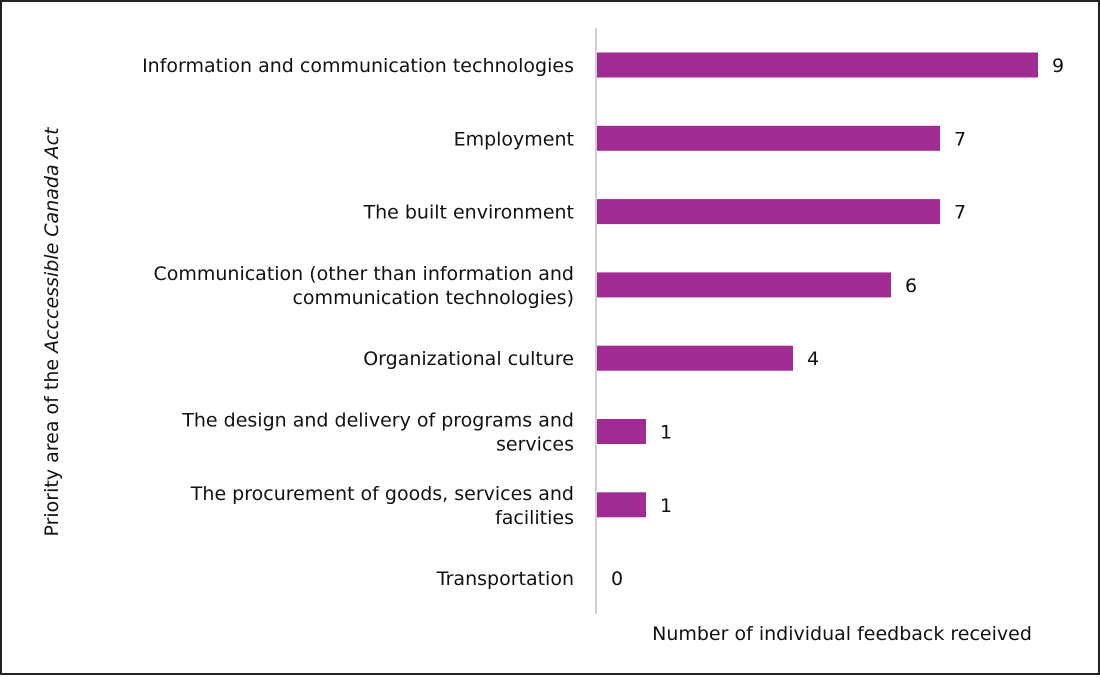  Describe the element at coordinates (617, 579) in the screenshot. I see `data-label: 0` at that location.